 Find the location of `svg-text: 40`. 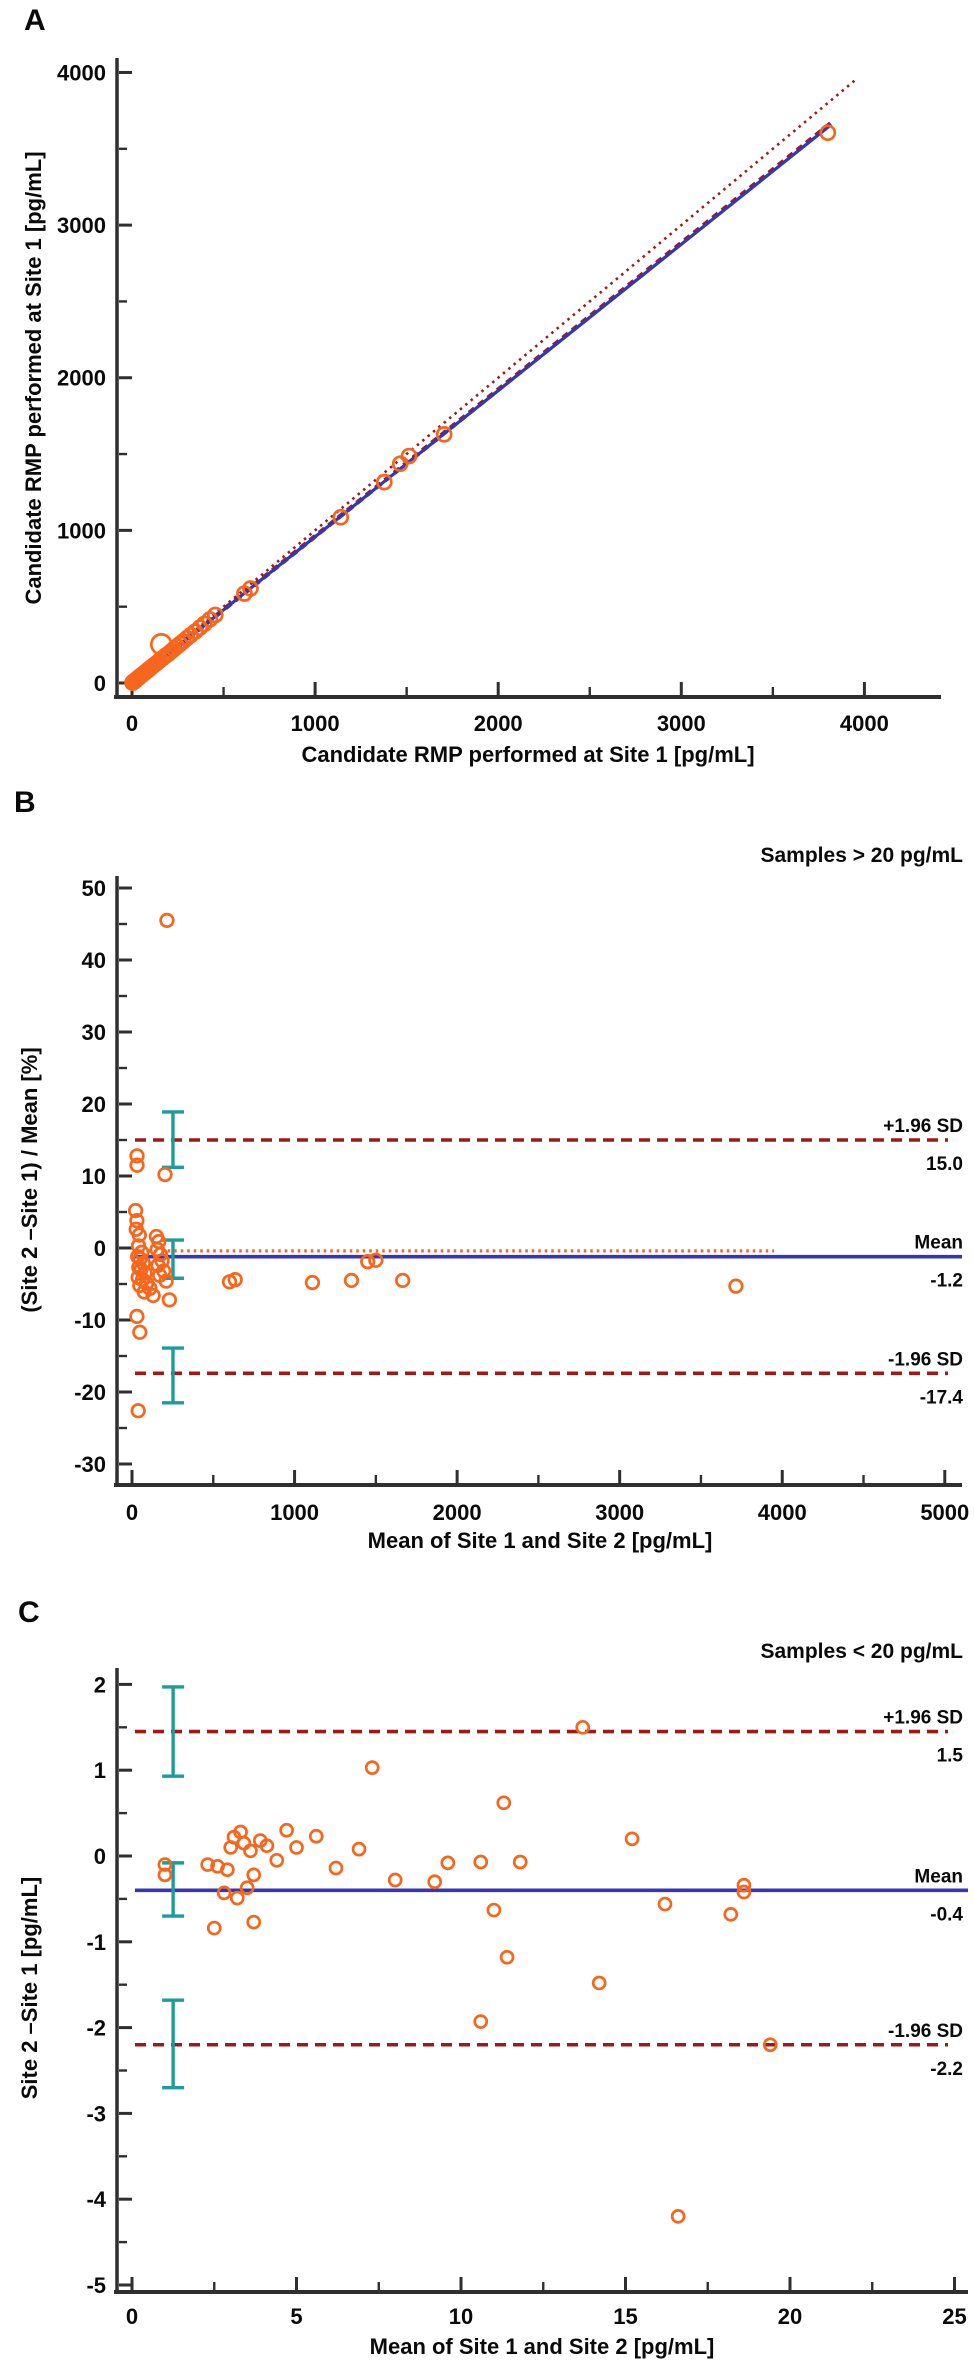

svg-text: 40 is located at coordinates (94, 960).